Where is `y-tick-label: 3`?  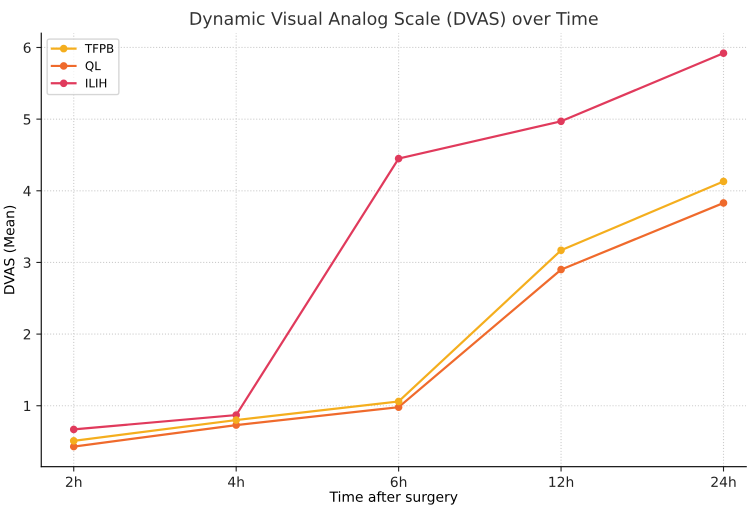 y-tick-label: 3 is located at coordinates (27, 262).